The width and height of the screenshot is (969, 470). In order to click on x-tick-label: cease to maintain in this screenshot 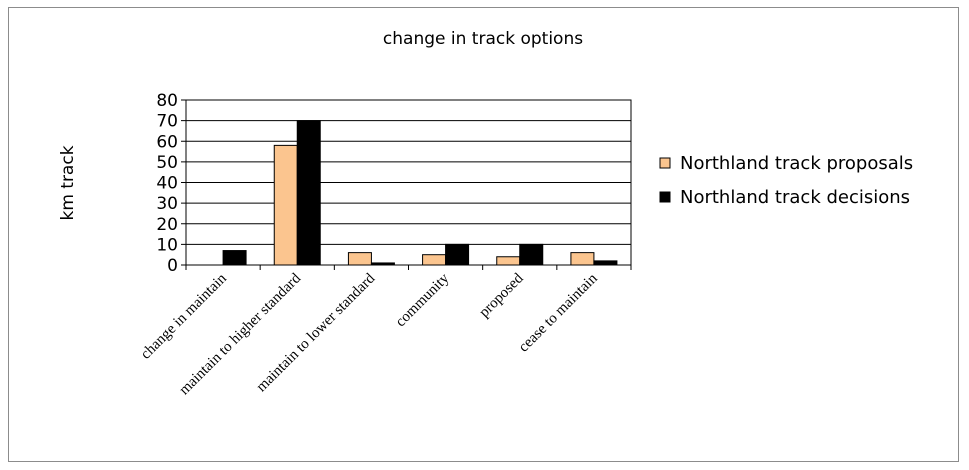, I will do `click(558, 312)`.